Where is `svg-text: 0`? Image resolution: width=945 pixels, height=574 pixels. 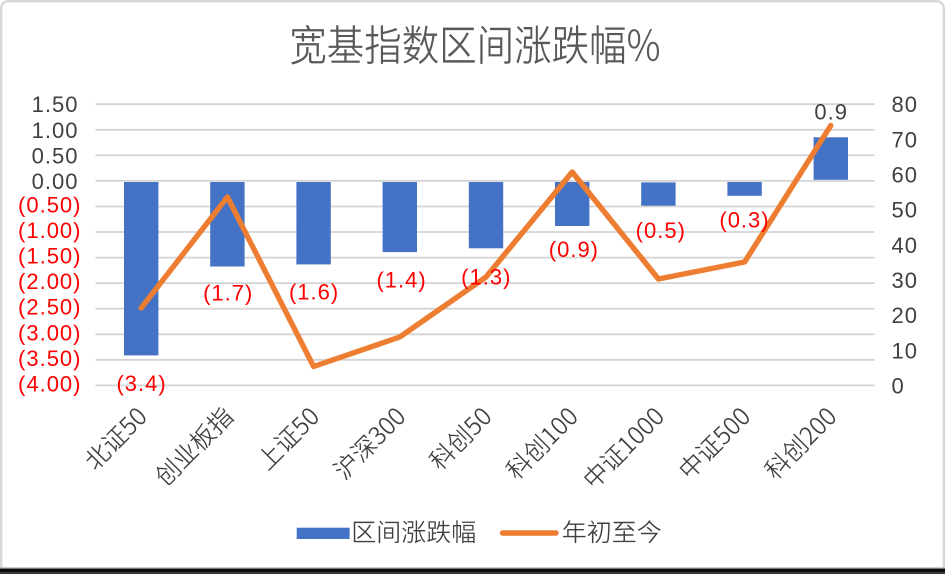
svg-text: 0 is located at coordinates (898, 385).